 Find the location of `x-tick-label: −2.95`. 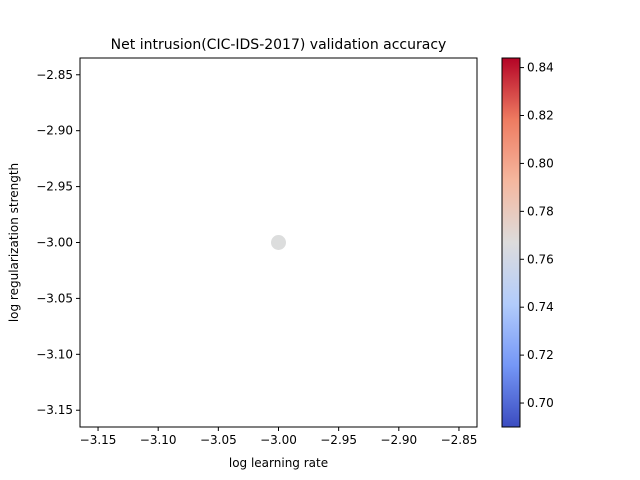

x-tick-label: −2.95 is located at coordinates (338, 440).